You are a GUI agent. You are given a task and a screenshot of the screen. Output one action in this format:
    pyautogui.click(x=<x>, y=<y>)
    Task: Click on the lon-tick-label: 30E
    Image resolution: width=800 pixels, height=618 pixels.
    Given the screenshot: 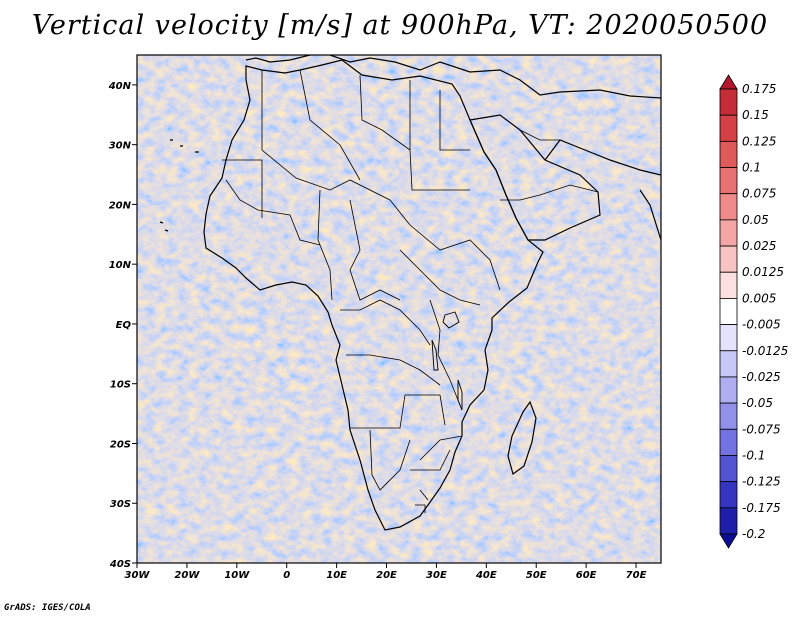 What is the action you would take?
    pyautogui.click(x=436, y=575)
    